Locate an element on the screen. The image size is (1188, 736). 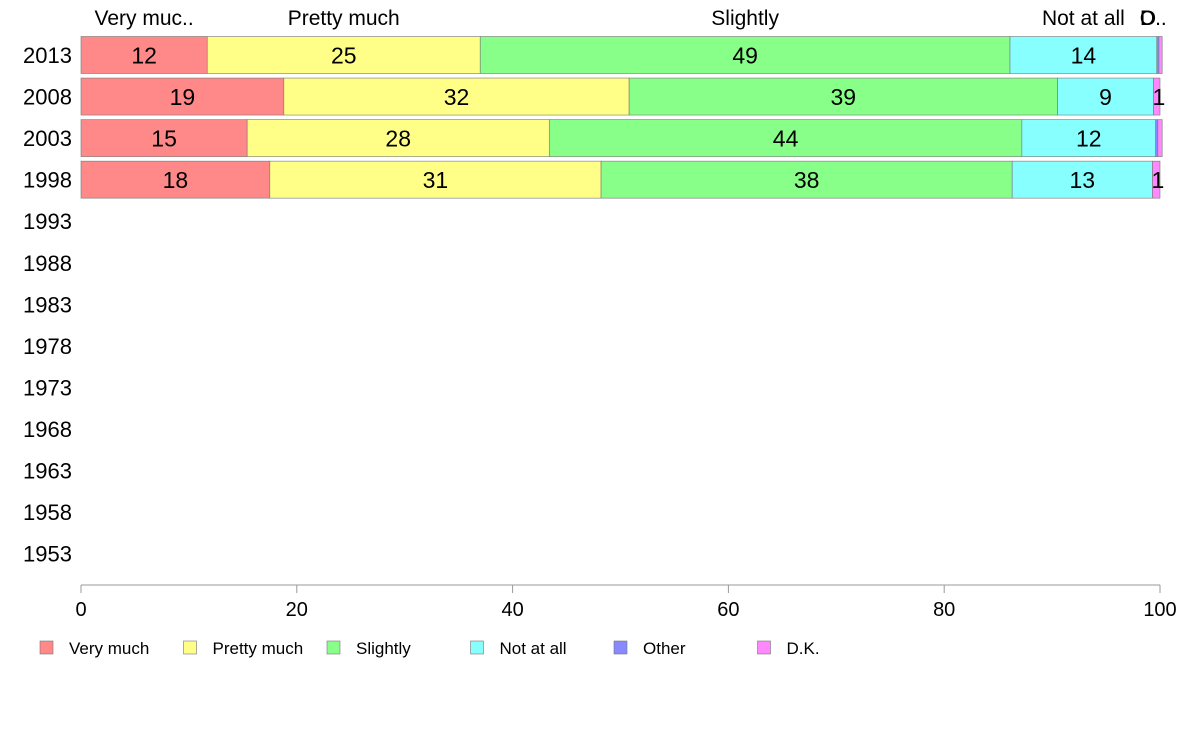
y-tick-label: 1983 is located at coordinates (47, 304).